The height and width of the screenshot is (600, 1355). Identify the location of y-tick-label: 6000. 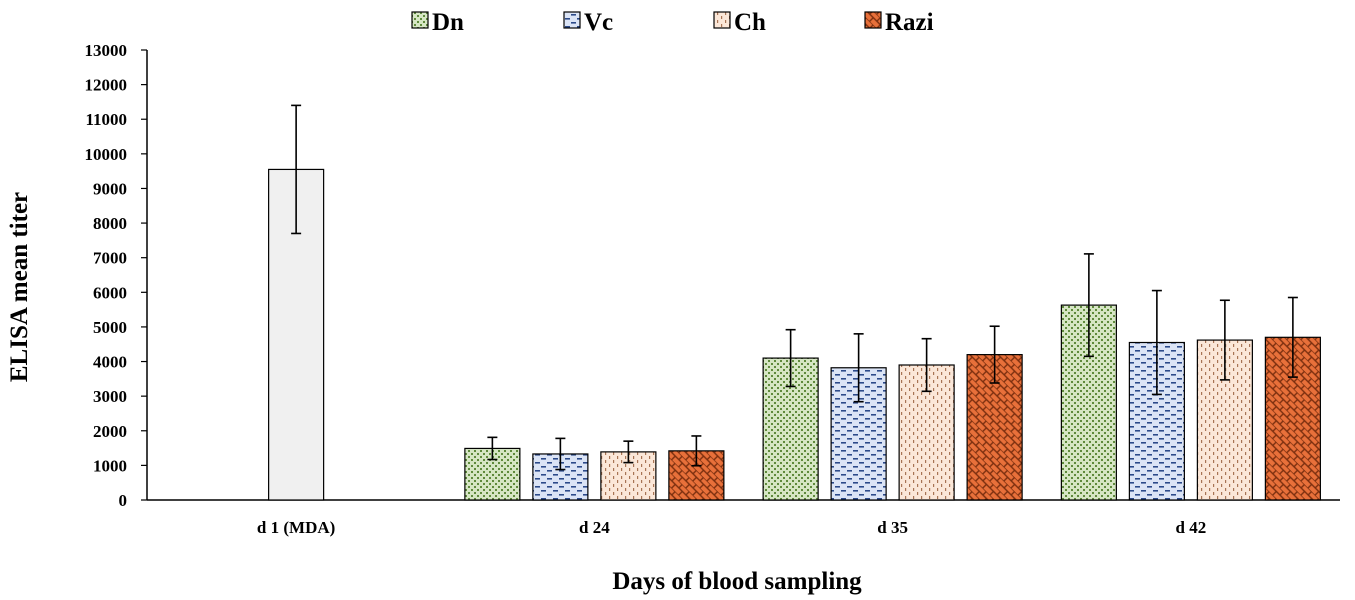
(110, 292).